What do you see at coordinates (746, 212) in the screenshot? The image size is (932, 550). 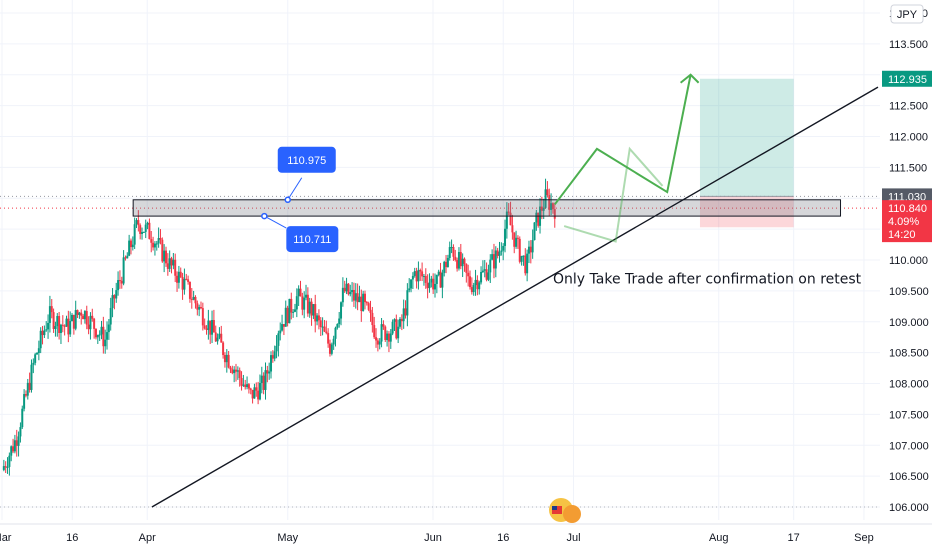 I see `position-stop-area` at bounding box center [746, 212].